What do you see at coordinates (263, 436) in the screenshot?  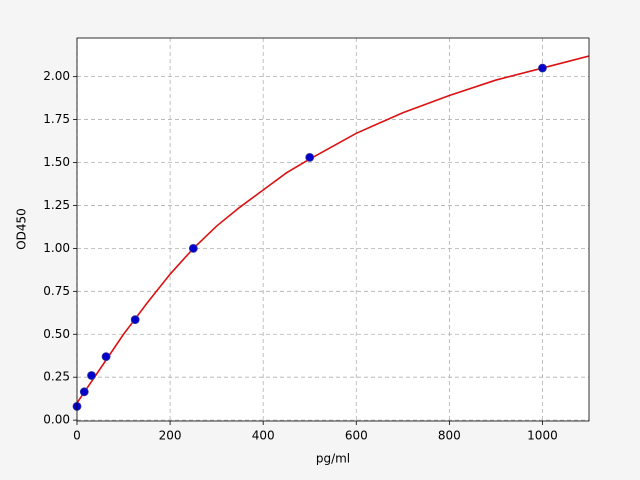 I see `x-tick-label: 400` at bounding box center [263, 436].